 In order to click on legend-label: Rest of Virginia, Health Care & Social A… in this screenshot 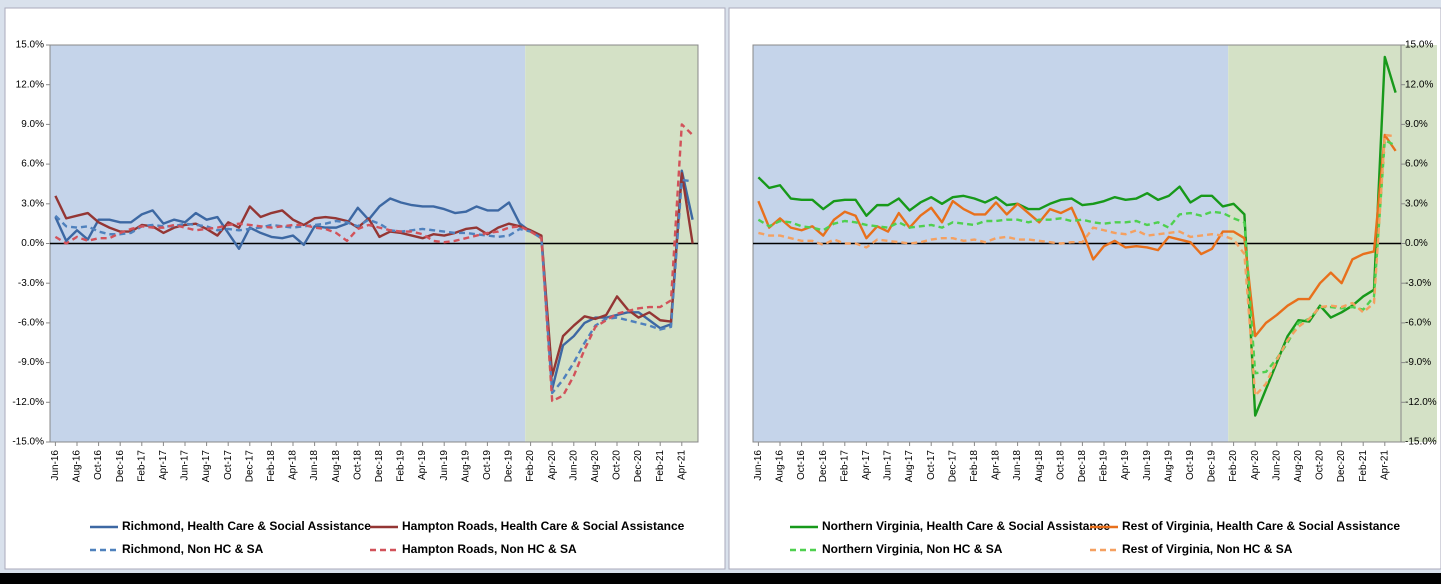, I will do `click(1261, 526)`.